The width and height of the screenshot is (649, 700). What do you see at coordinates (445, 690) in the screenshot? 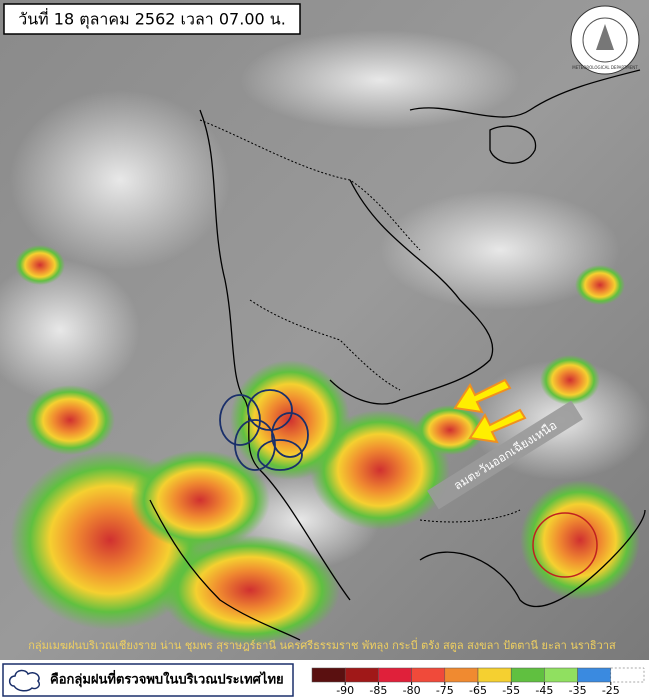
I see `tick-label: -75` at bounding box center [445, 690].